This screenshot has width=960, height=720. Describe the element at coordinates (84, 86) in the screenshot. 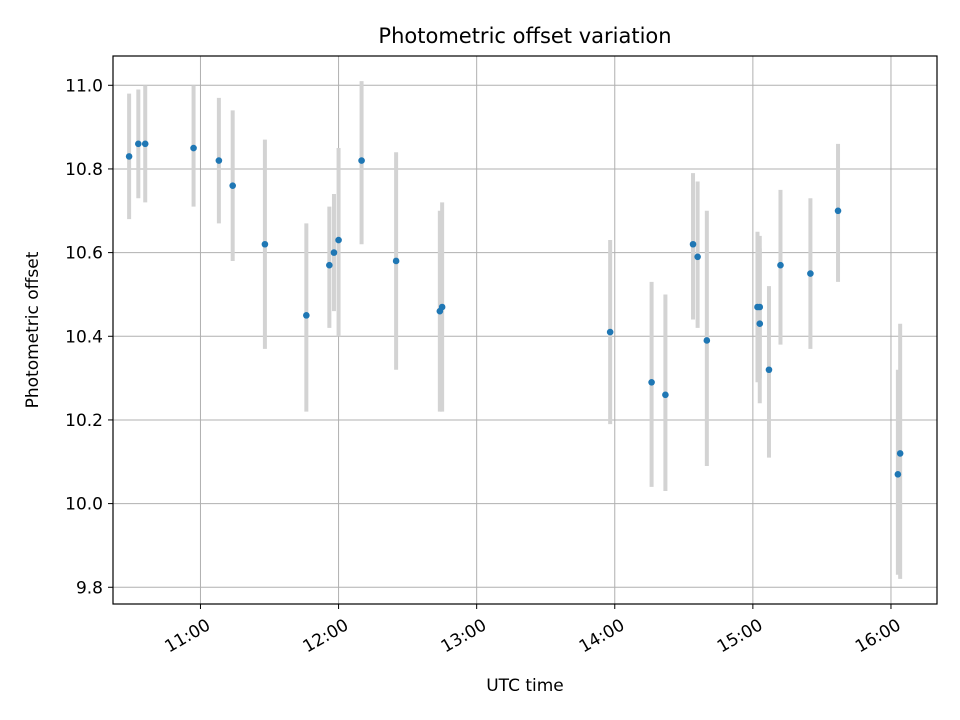

I see `y-tick-label: 11.0` at that location.